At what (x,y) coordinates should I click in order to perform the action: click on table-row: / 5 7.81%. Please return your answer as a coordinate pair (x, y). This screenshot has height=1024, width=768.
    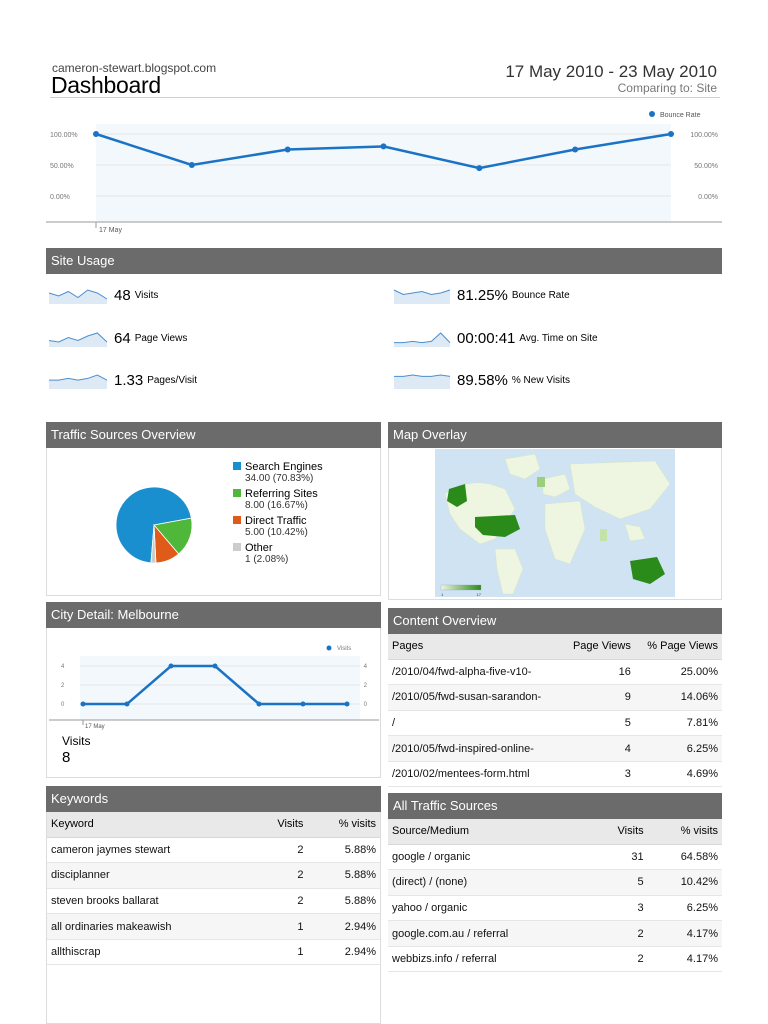
    Looking at the image, I should click on (555, 723).